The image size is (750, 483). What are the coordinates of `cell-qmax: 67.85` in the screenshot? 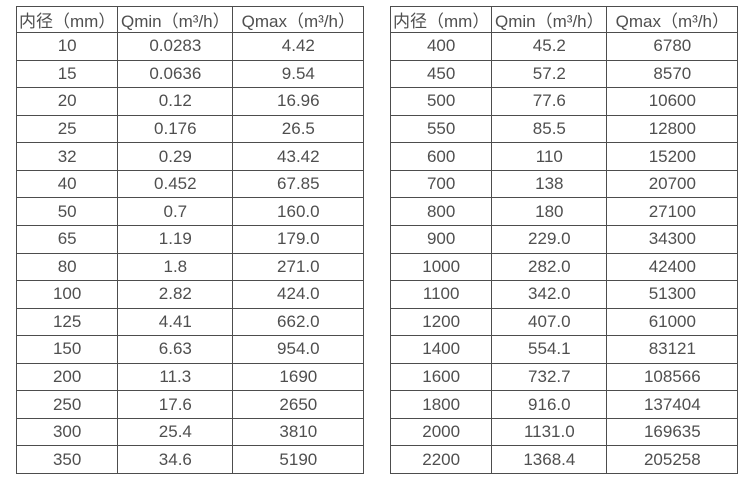 It's located at (298, 184).